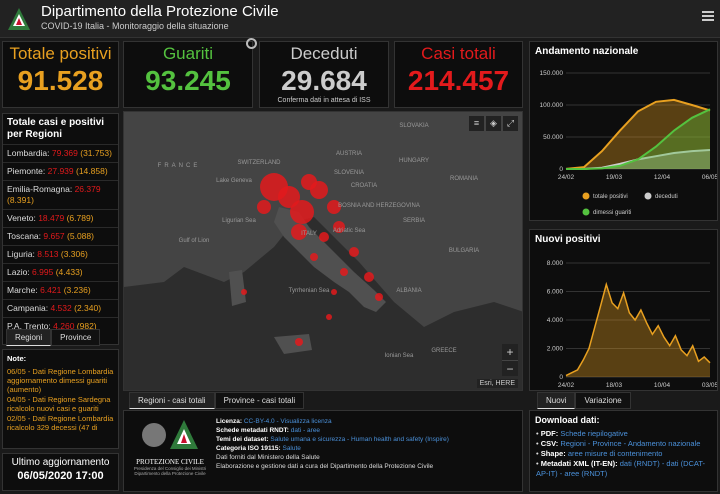  What do you see at coordinates (493, 123) in the screenshot?
I see `layers-icon: ◈` at bounding box center [493, 123].